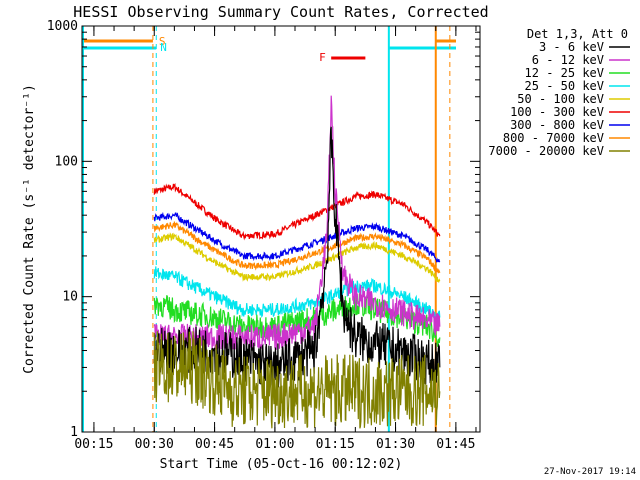 This screenshot has width=640, height=480. I want to click on y-tick-label: 1, so click(74, 432).